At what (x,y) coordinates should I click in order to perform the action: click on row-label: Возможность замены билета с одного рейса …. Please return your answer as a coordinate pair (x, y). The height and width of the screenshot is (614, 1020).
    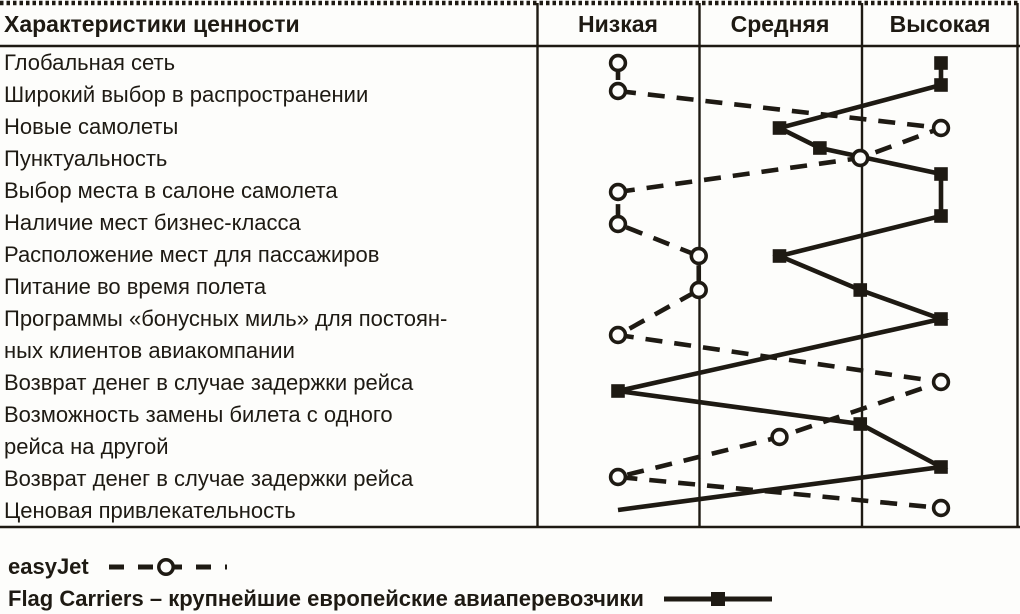
    Looking at the image, I should click on (198, 430).